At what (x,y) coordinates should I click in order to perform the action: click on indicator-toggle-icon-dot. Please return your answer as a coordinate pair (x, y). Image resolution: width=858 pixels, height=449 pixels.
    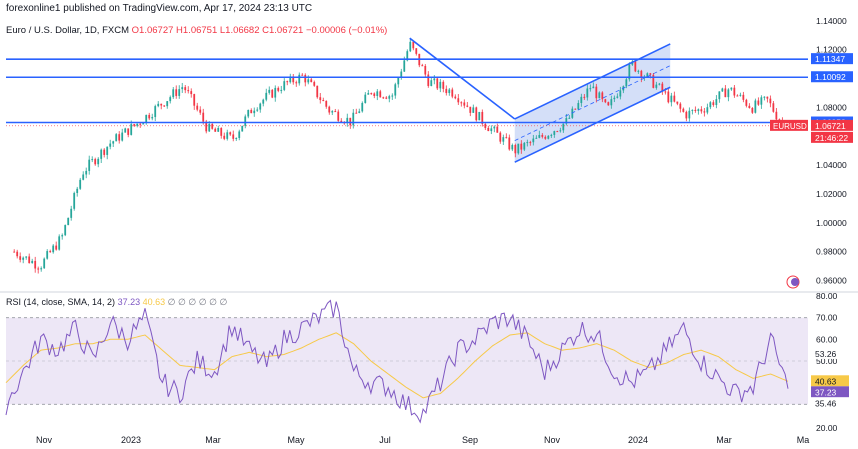
    Looking at the image, I should click on (795, 282).